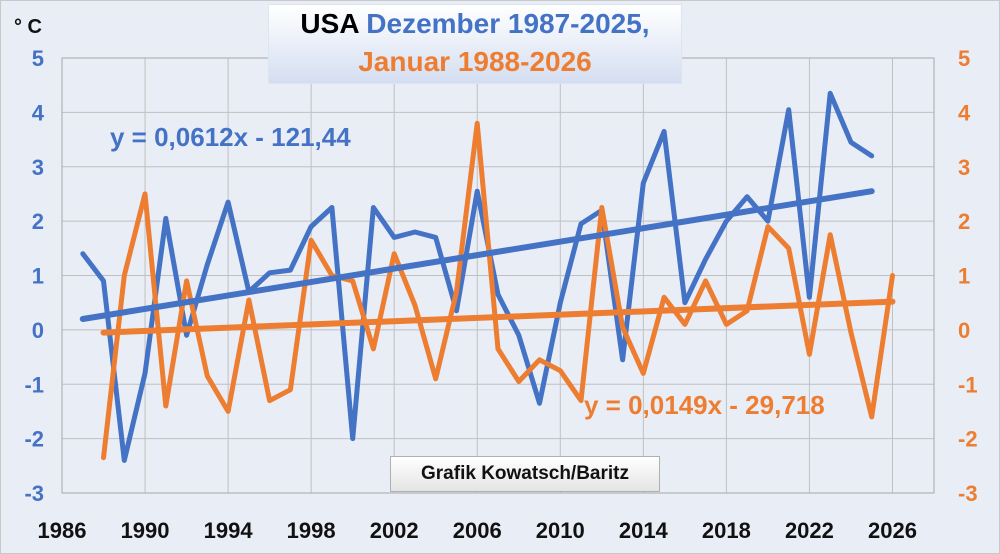 This screenshot has height=554, width=1000. Describe the element at coordinates (329, 23) in the screenshot. I see `title-part-usa: USA` at that location.